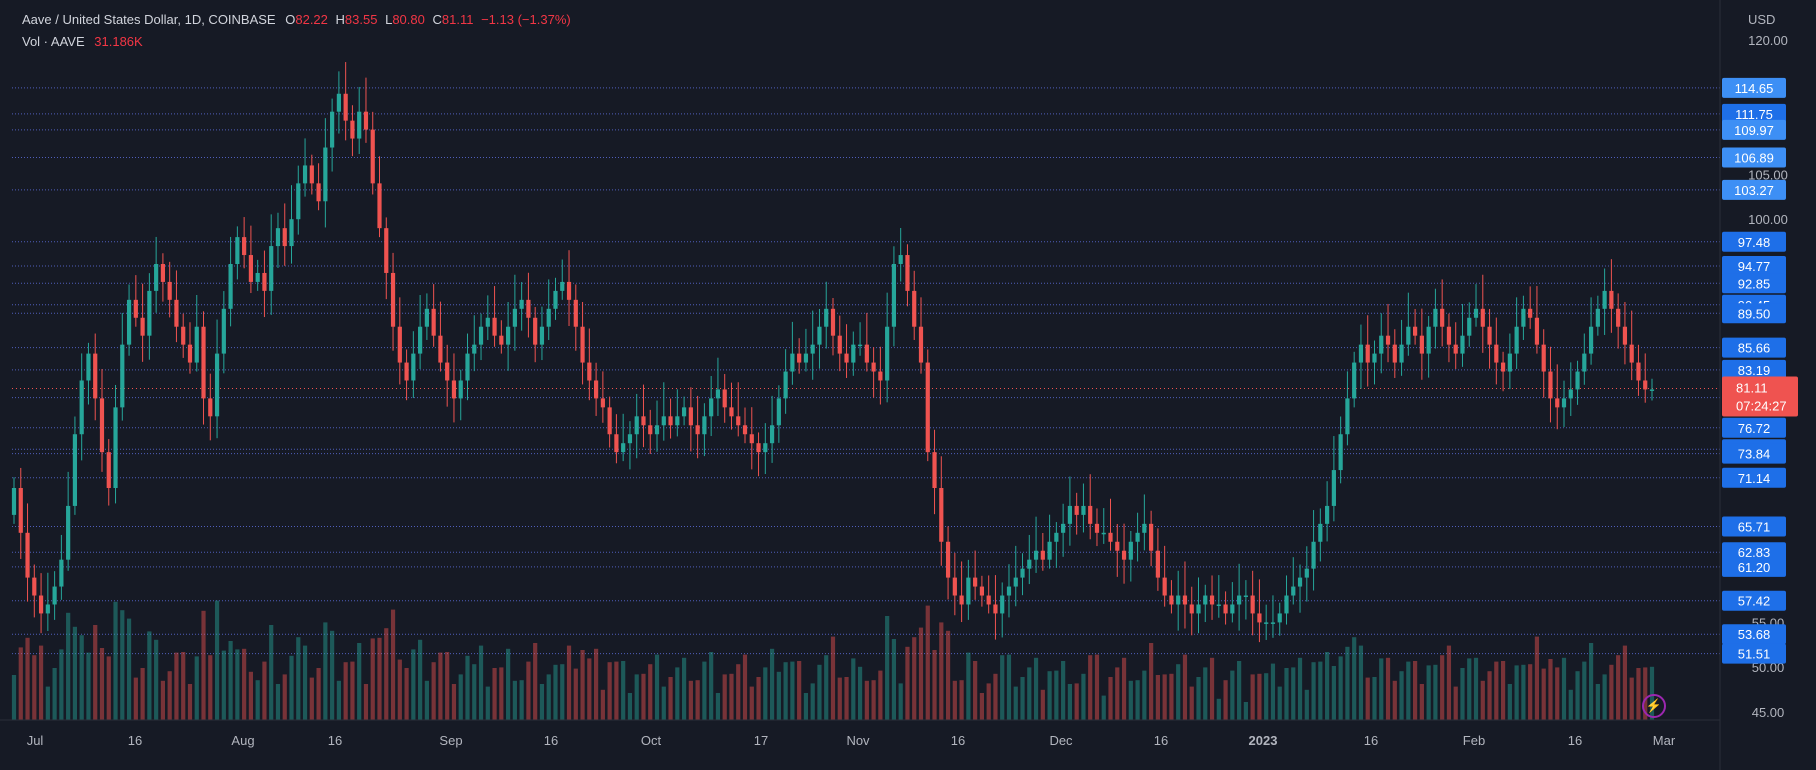  What do you see at coordinates (1754, 567) in the screenshot?
I see `price-tag-label: 61.20` at bounding box center [1754, 567].